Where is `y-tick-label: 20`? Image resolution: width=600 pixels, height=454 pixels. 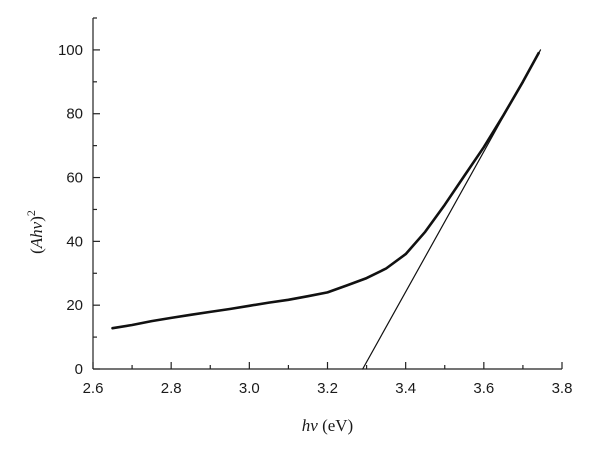
y-tick-label: 20 is located at coordinates (74, 305).